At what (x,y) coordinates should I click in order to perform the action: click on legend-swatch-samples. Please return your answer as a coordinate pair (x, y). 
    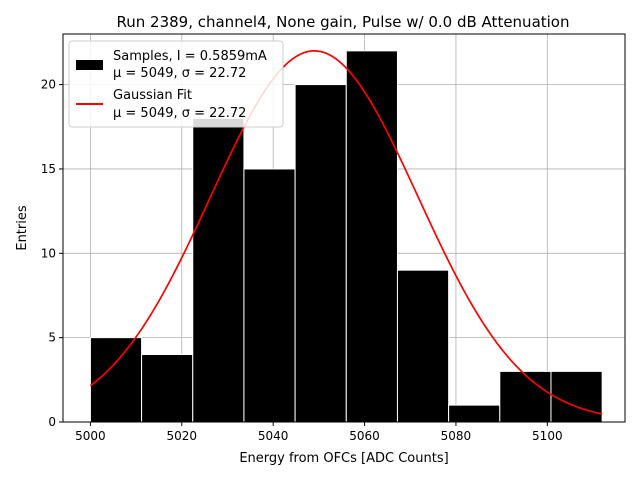
    Looking at the image, I should click on (89, 65).